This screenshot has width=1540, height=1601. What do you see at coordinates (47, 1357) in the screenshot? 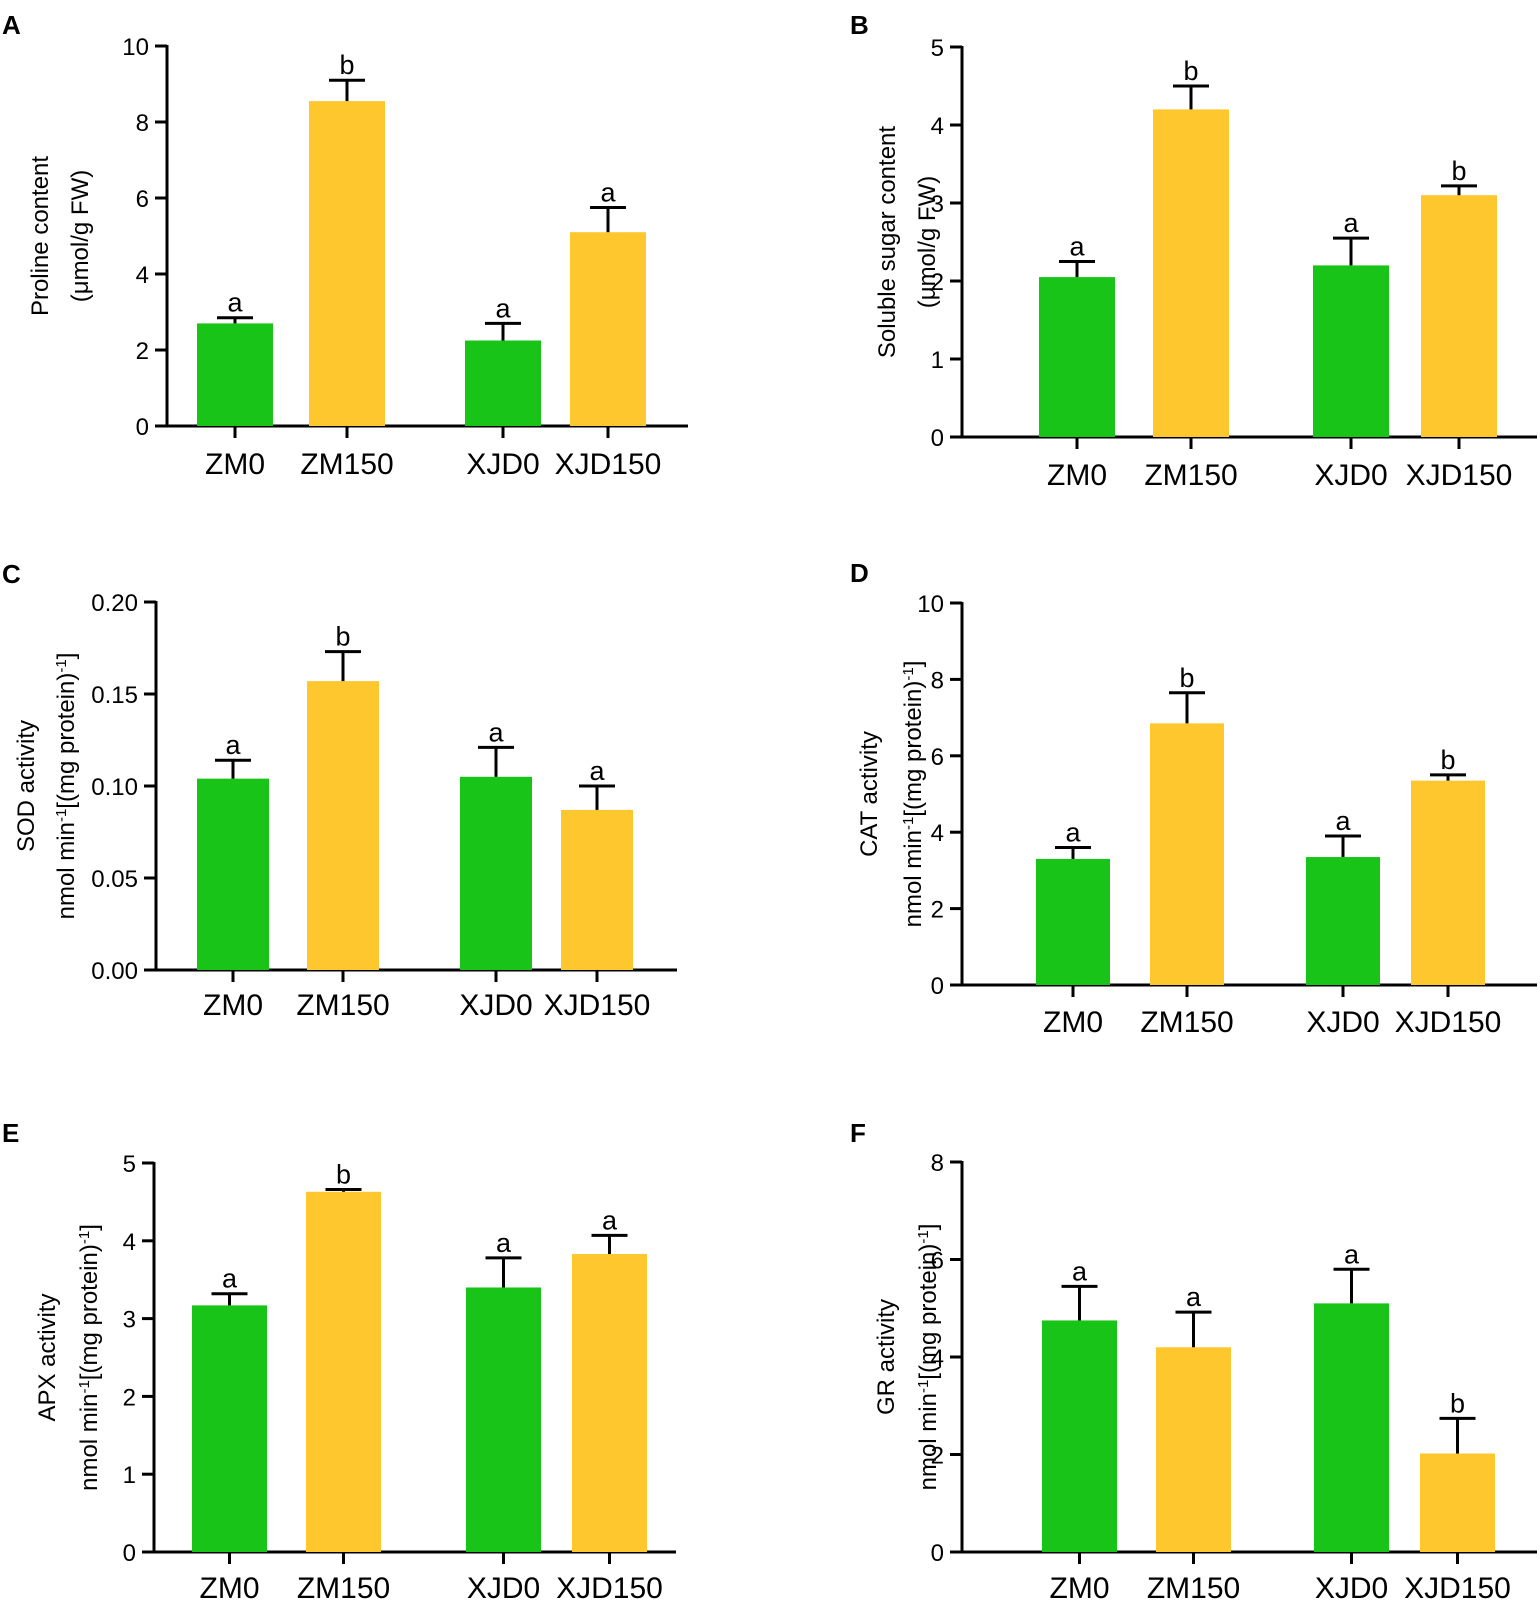
I see `y-axis-label: APX activity` at bounding box center [47, 1357].